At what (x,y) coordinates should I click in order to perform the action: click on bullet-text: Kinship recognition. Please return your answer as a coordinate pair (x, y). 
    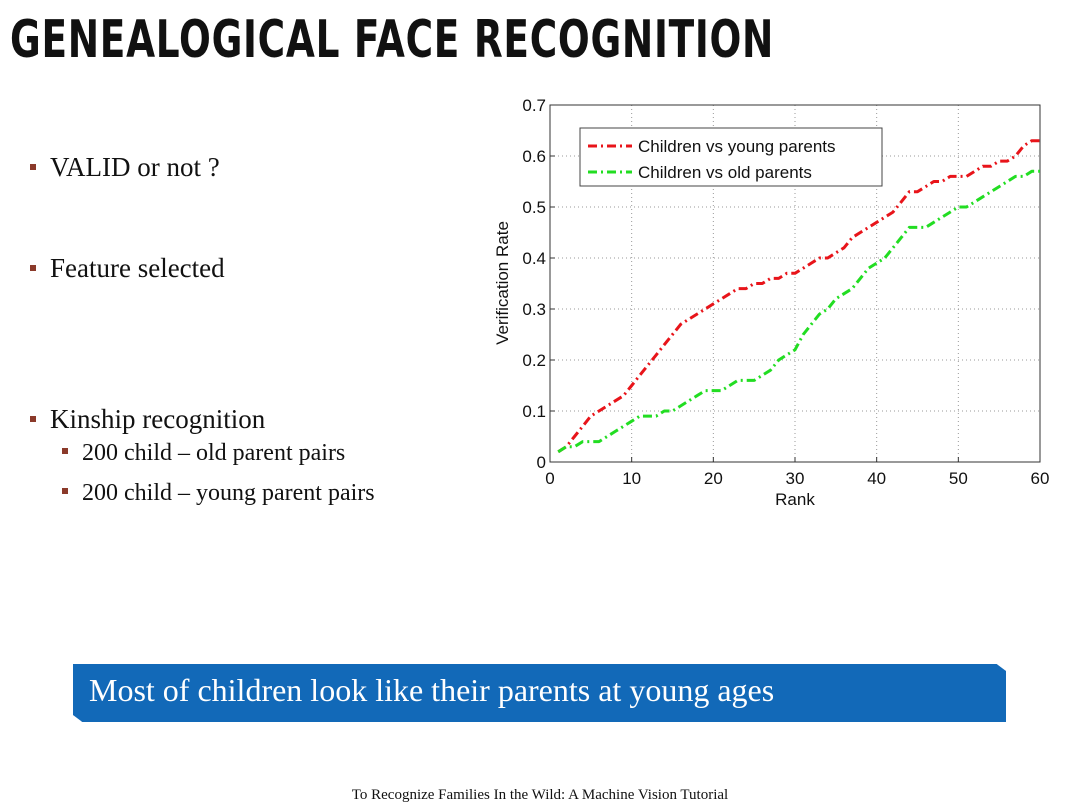
    Looking at the image, I should click on (158, 419).